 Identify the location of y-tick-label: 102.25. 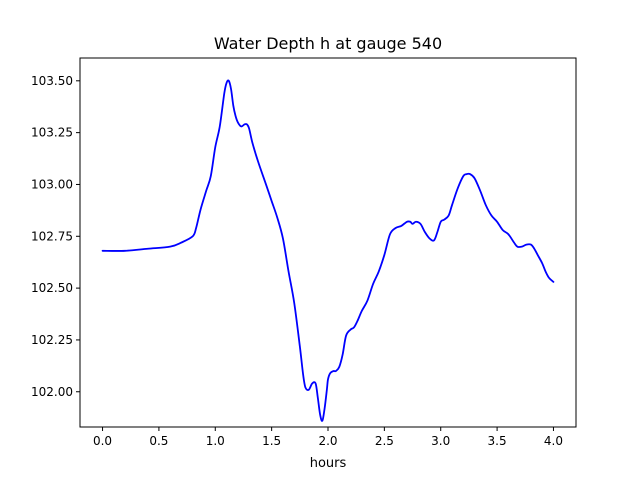
(52, 340).